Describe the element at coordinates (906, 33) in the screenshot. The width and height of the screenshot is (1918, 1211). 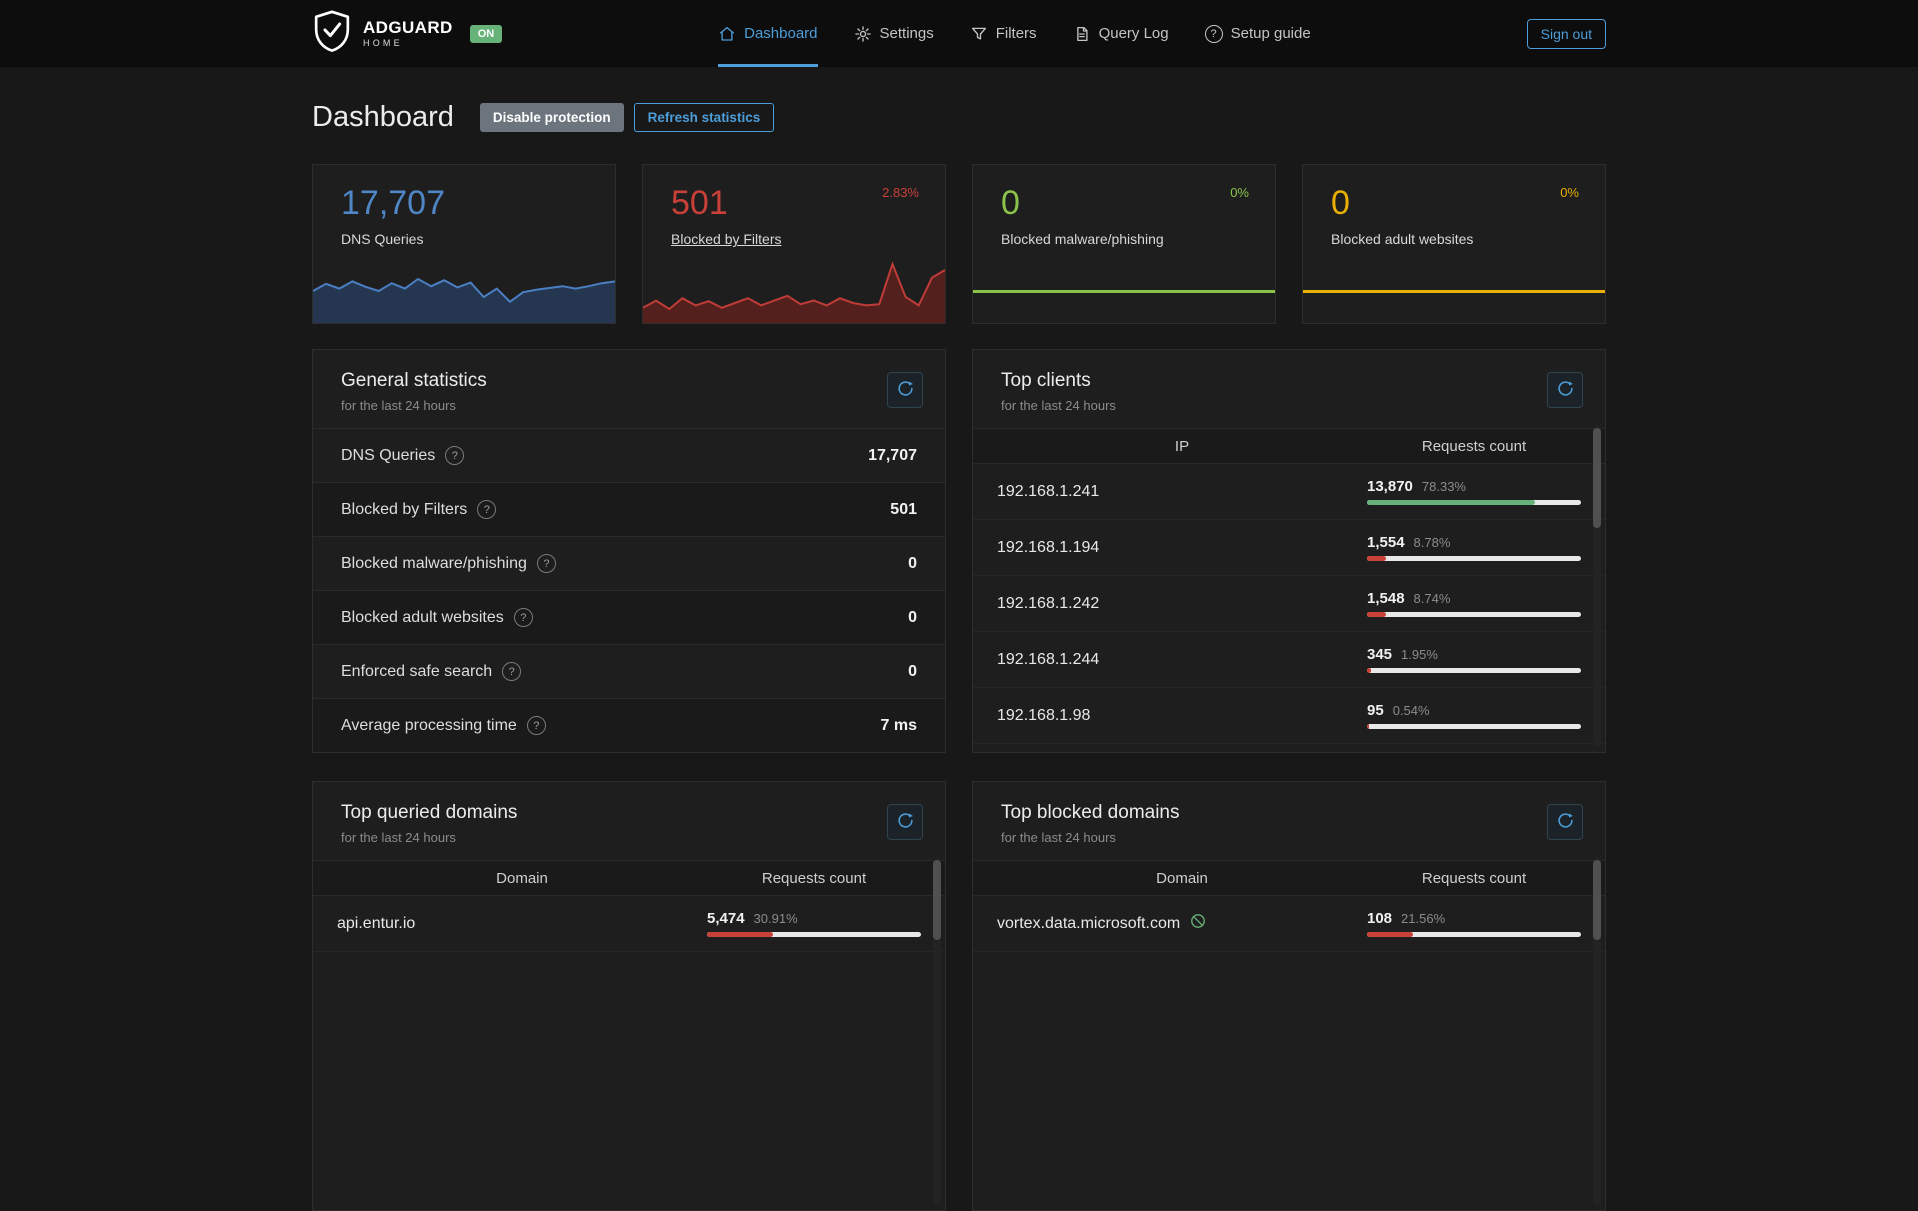
I see `nav-settings-label: Settings` at that location.